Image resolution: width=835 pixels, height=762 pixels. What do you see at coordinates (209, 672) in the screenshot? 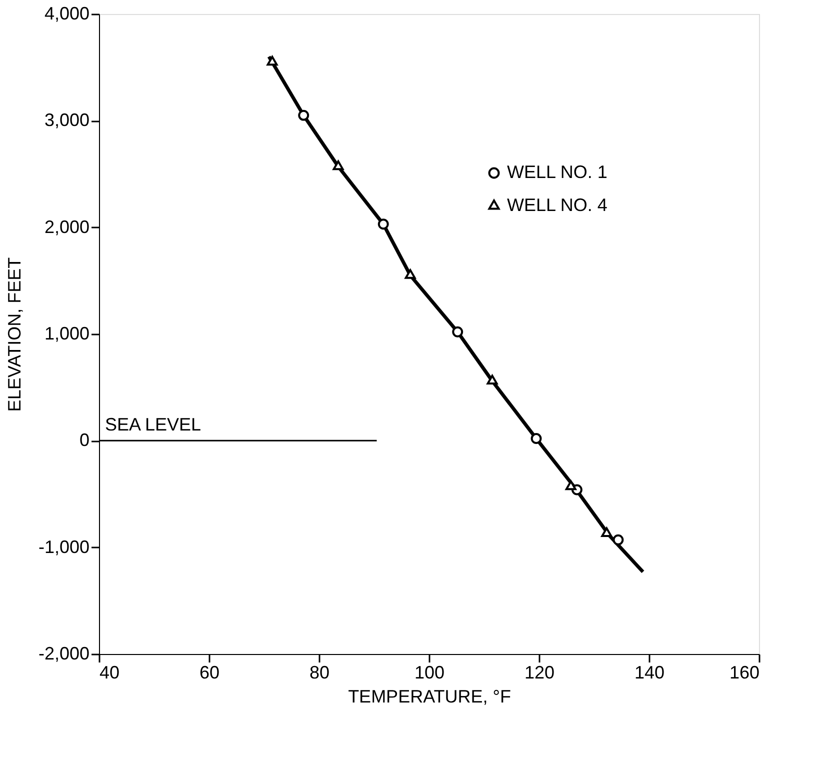
I see `x-tick-label: 60` at bounding box center [209, 672].